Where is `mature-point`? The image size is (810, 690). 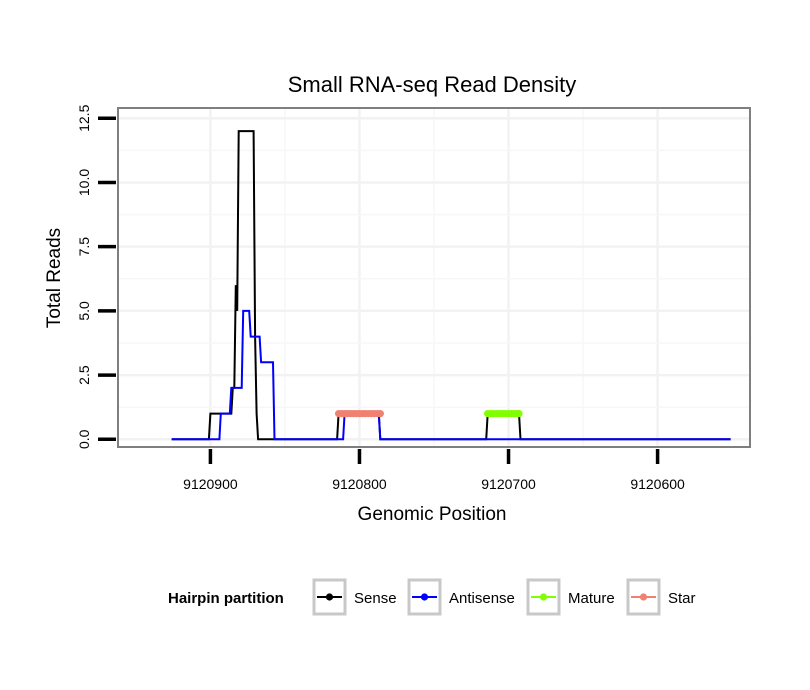 mature-point is located at coordinates (519, 414).